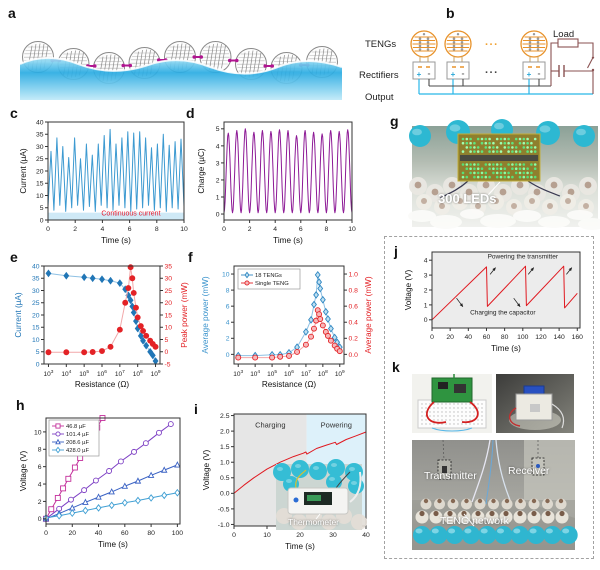 This screenshot has height=570, width=600. What do you see at coordinates (36, 328) in the screenshot?
I see `svg-text: 15` at bounding box center [36, 328].